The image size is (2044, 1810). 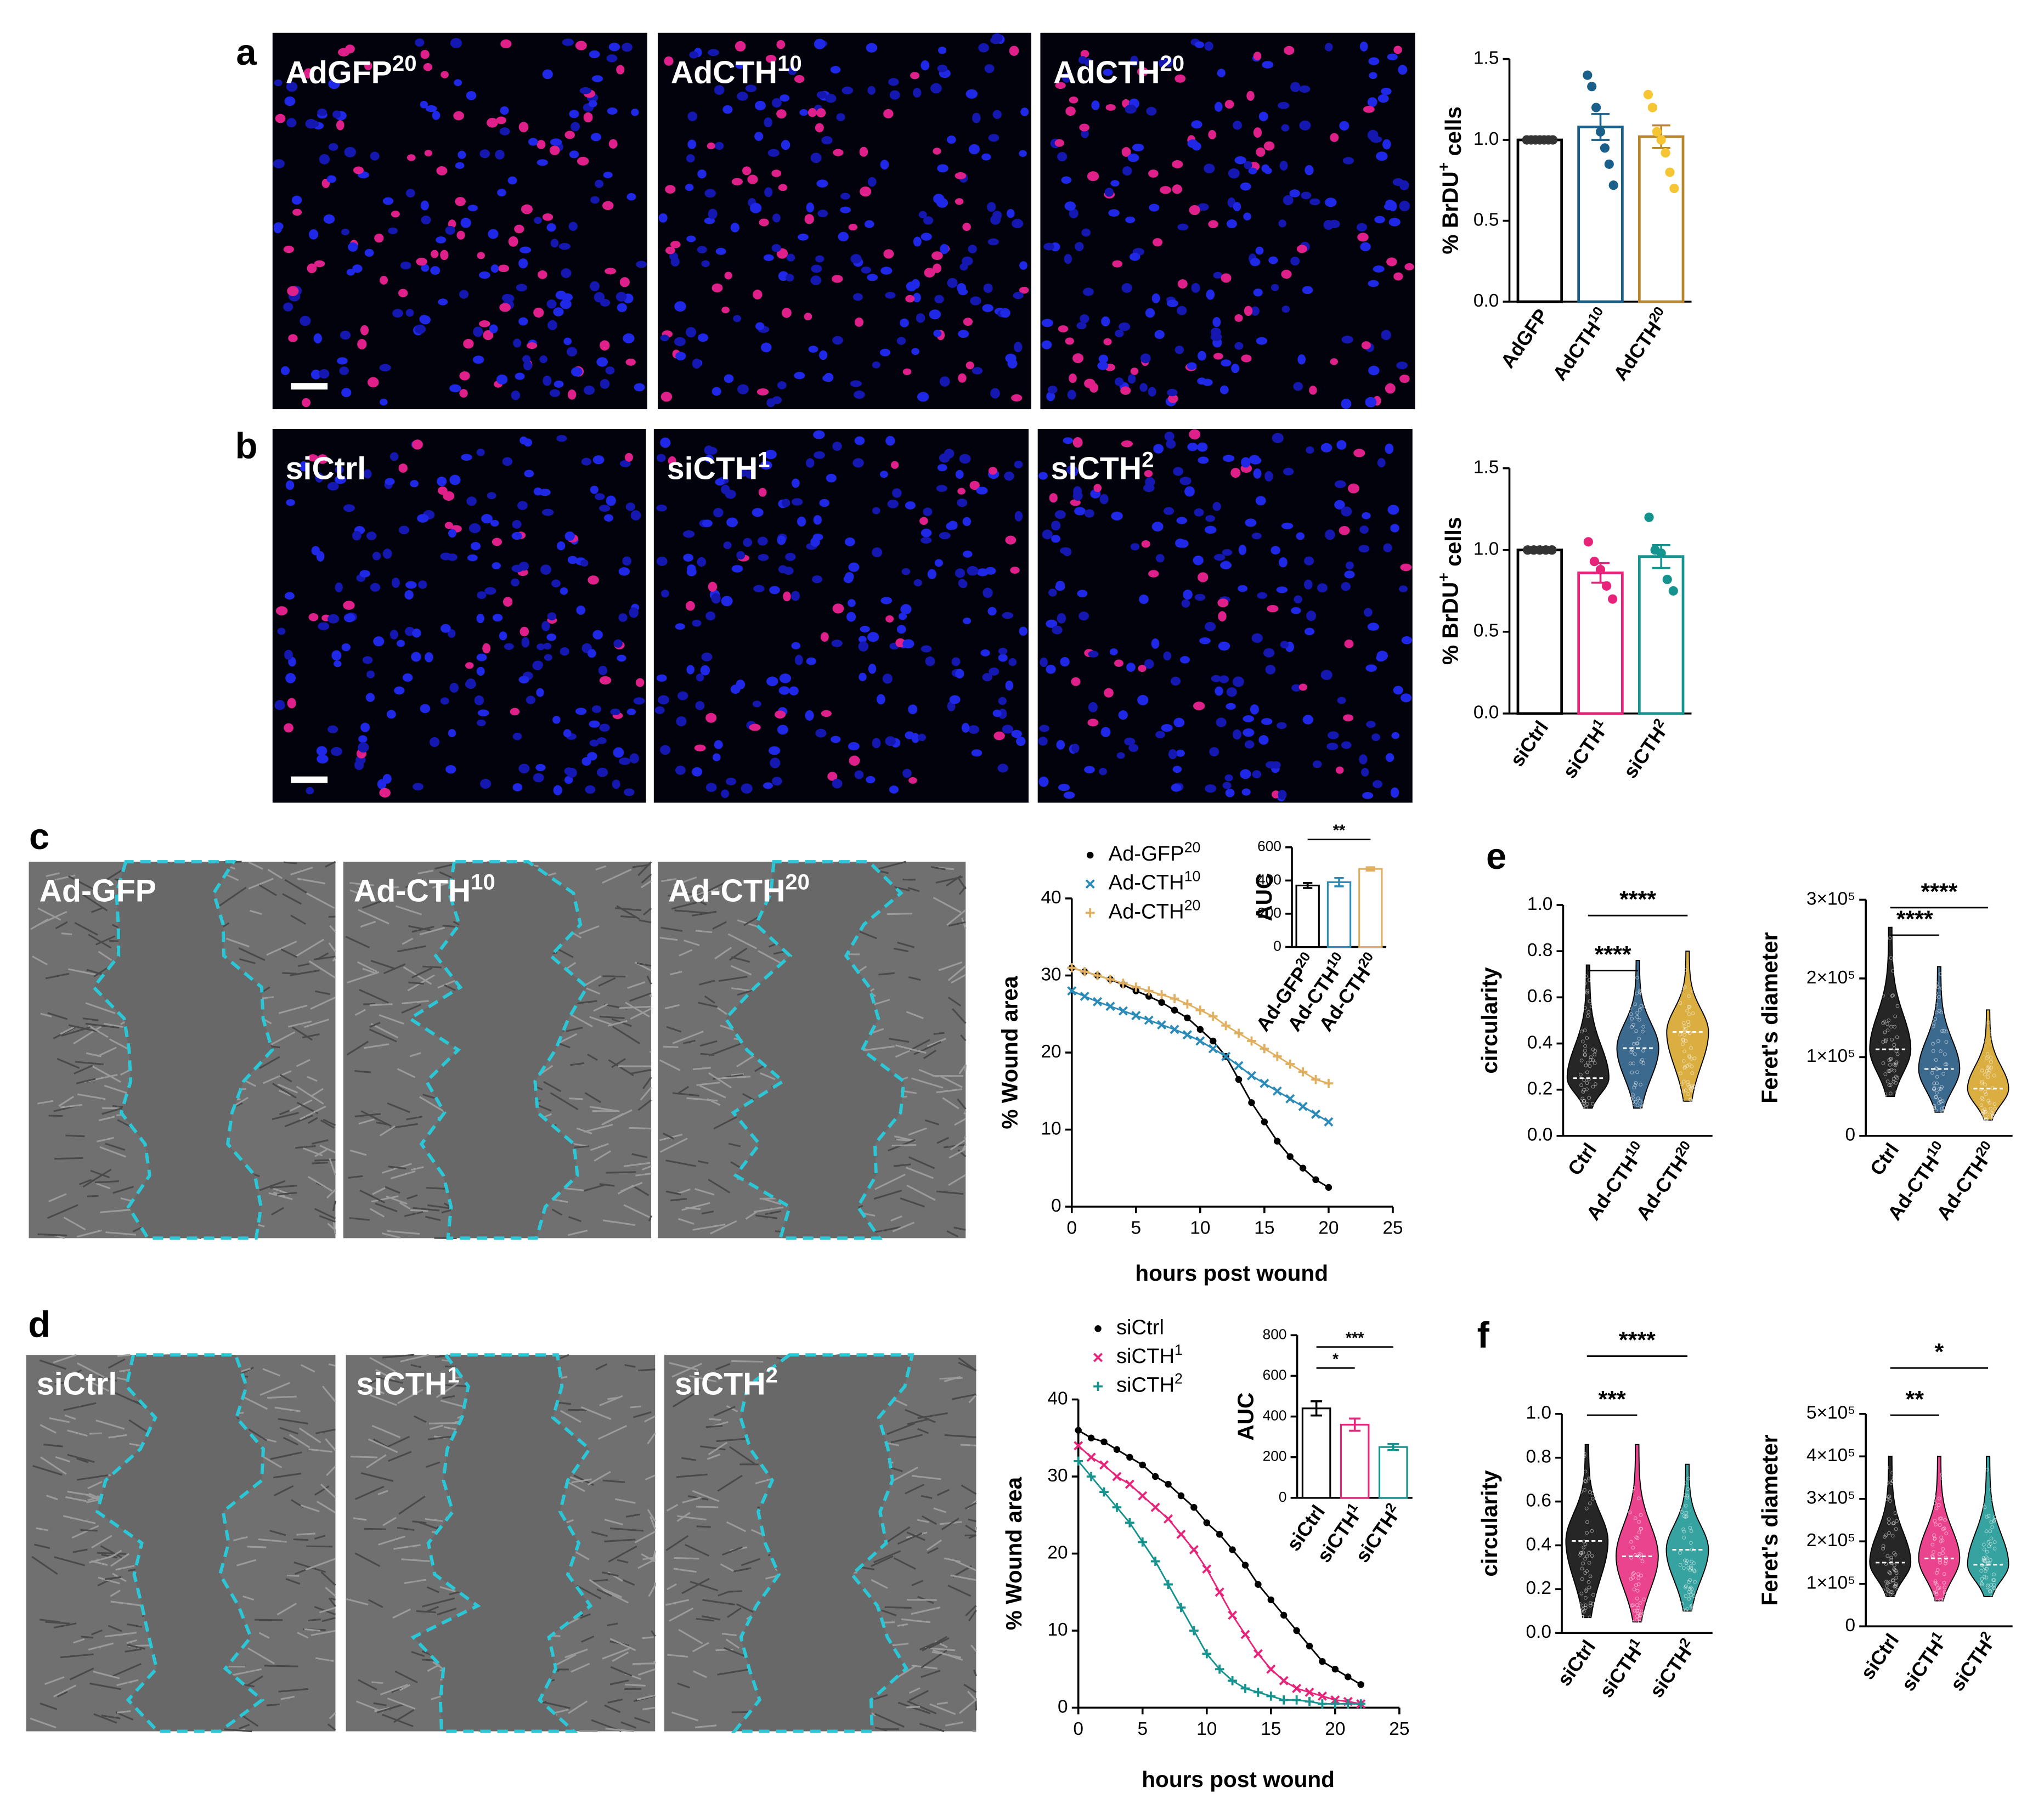 I want to click on y-tick-label: 600, so click(x=1275, y=1374).